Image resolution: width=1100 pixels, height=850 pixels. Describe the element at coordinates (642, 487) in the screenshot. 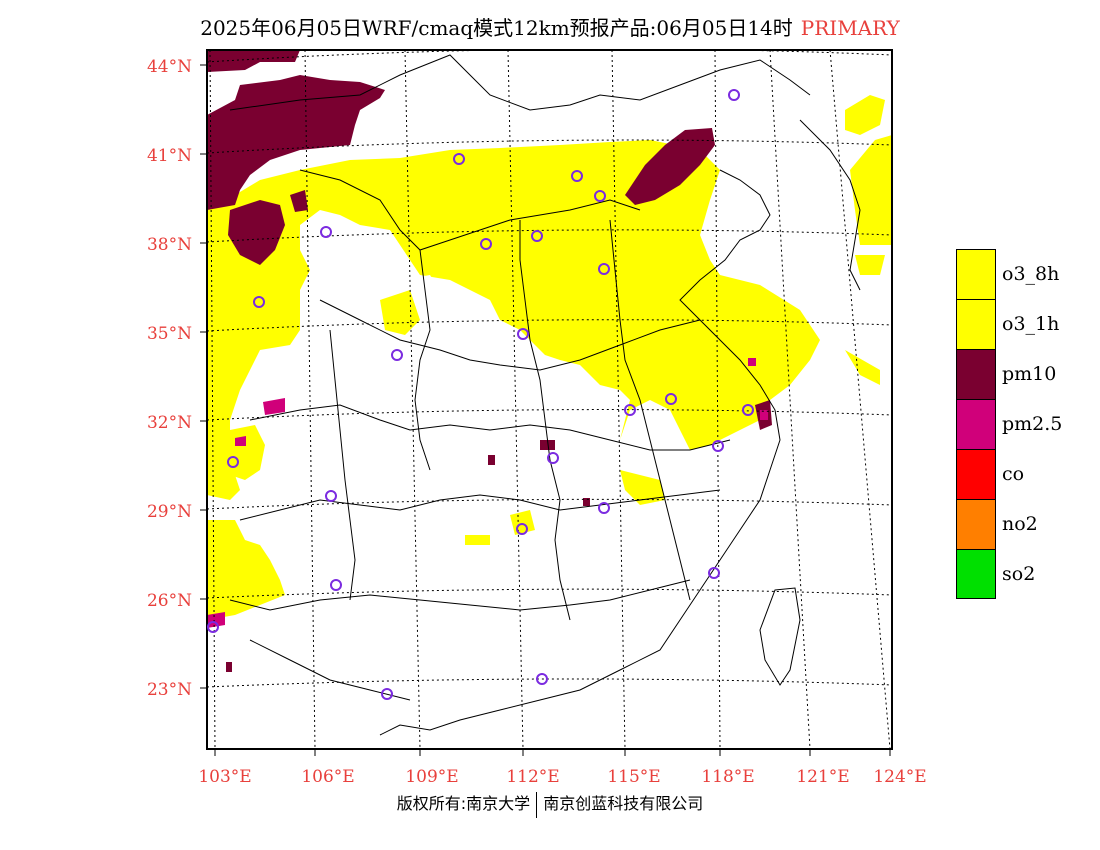

I see `o3-south-patch` at that location.